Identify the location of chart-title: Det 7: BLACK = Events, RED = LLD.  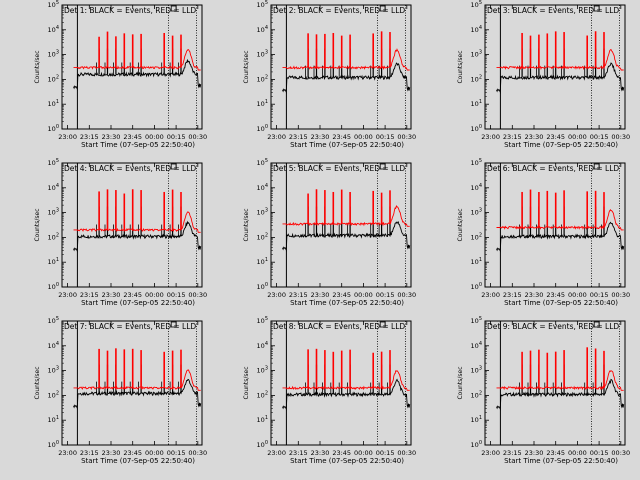
(130, 326).